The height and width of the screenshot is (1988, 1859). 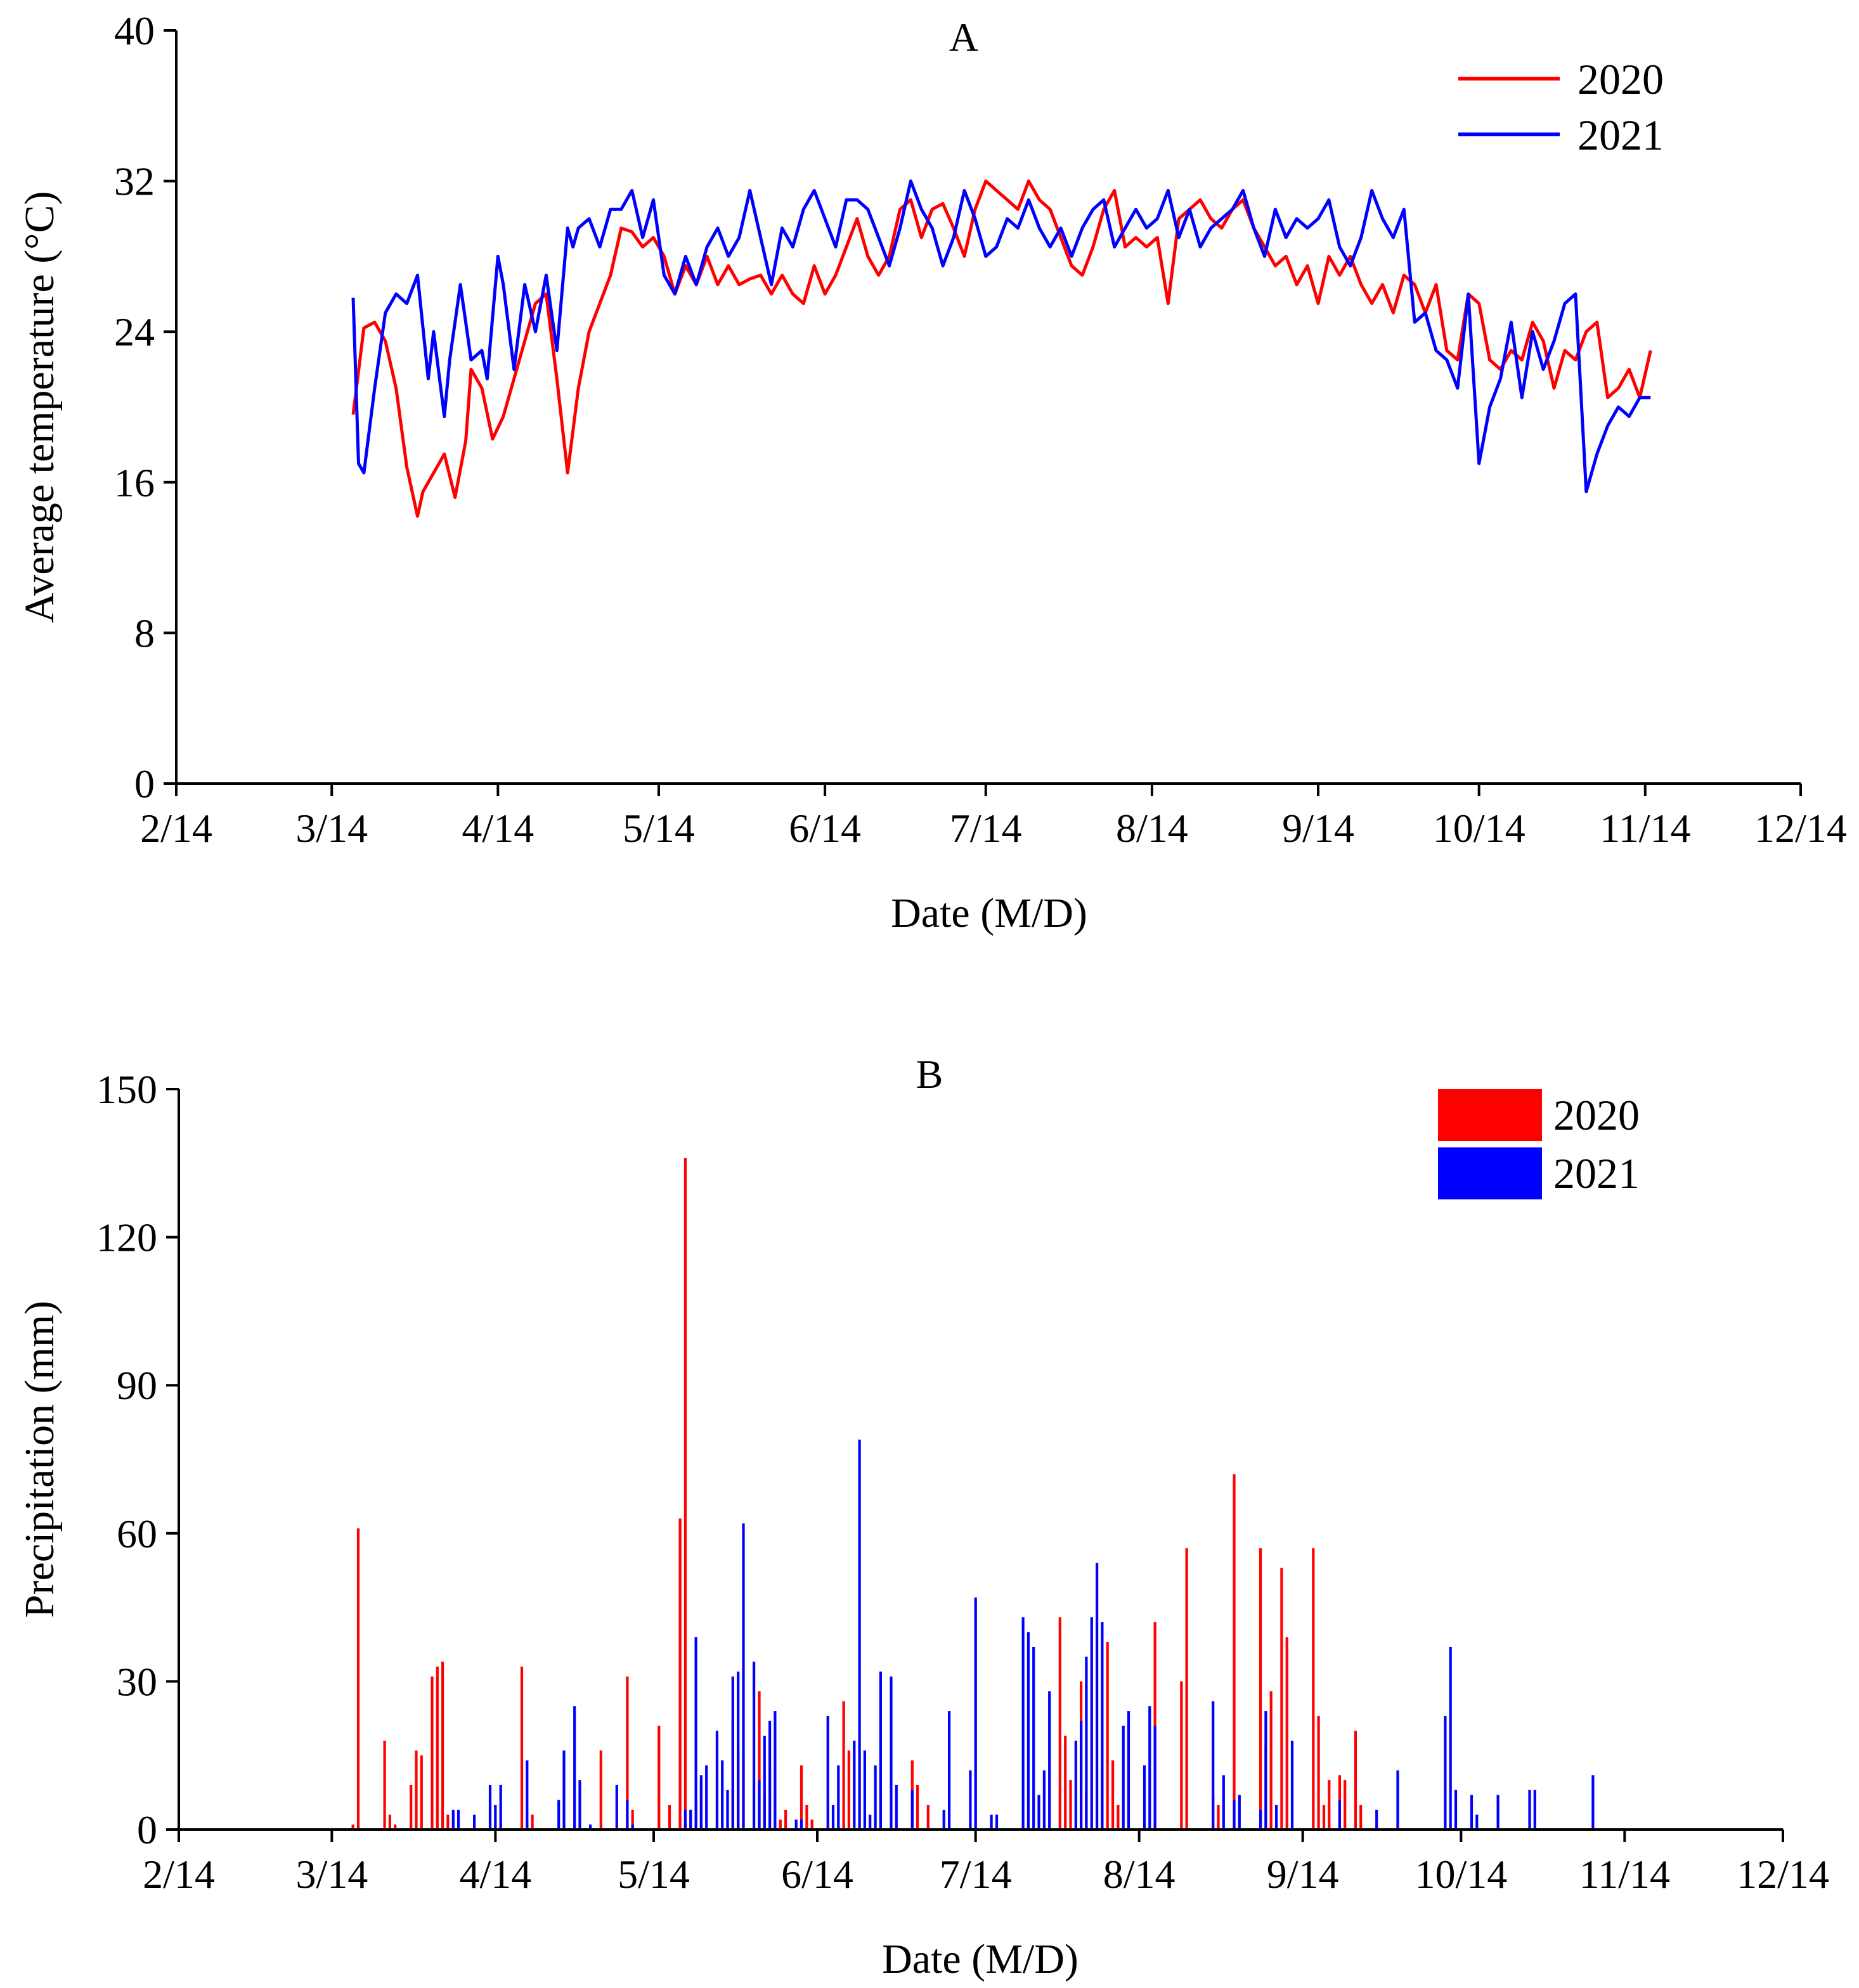 What do you see at coordinates (147, 1829) in the screenshot?
I see `y-tick-label: 0` at bounding box center [147, 1829].